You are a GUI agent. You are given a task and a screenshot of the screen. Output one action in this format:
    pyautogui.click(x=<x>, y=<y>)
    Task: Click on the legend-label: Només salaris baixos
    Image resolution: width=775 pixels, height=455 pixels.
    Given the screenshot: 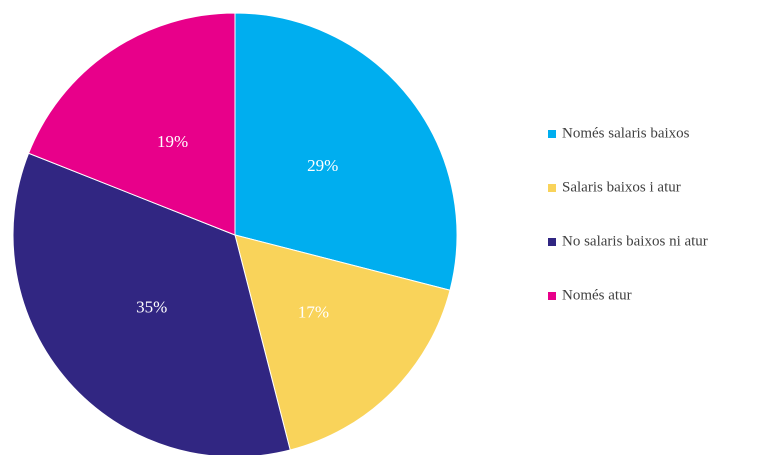 What is the action you would take?
    pyautogui.click(x=626, y=133)
    